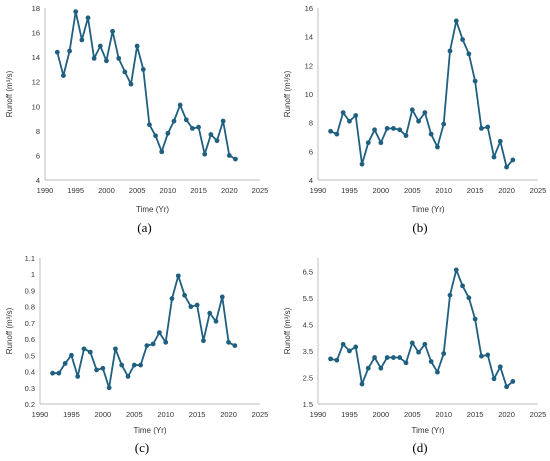 The width and height of the screenshot is (550, 461). What do you see at coordinates (287, 330) in the screenshot?
I see `panel-d-y-axis-label: Runoff (m³/s)` at bounding box center [287, 330].